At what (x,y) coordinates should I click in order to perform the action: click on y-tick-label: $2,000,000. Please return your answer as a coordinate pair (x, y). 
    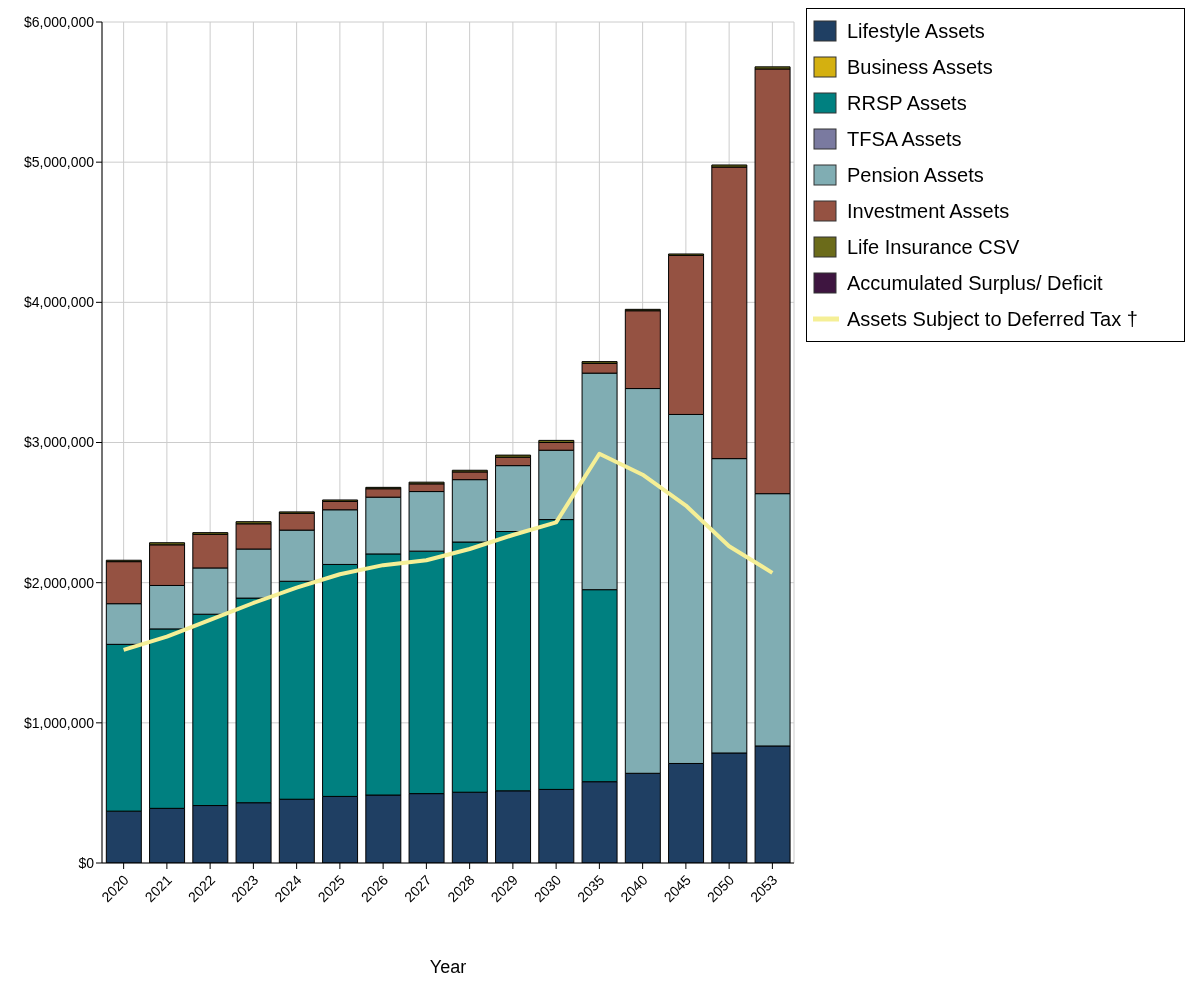
    Looking at the image, I should click on (59, 582).